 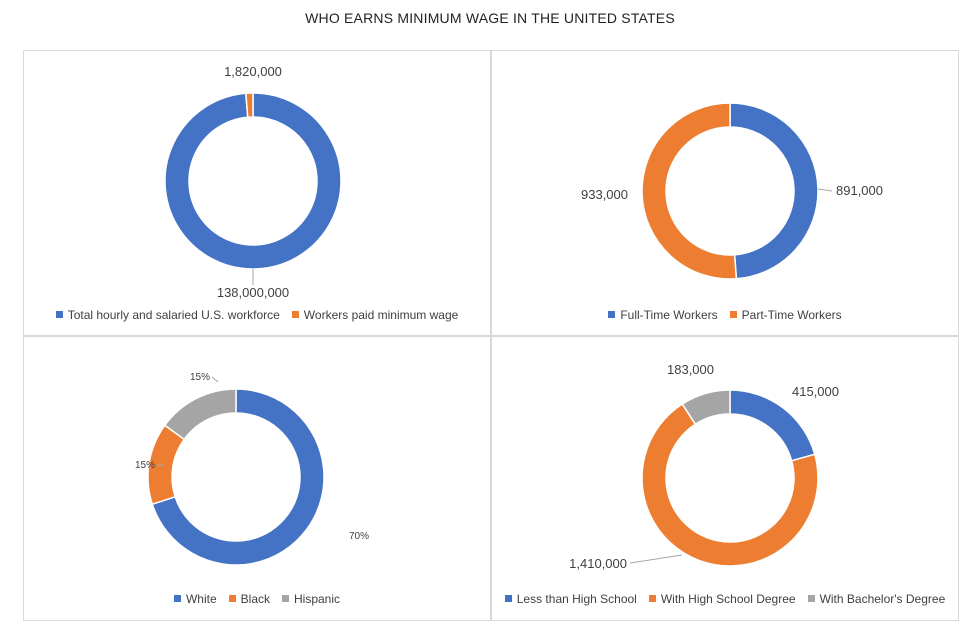 I want to click on legend-item: Workers paid minimum wage, so click(x=375, y=315).